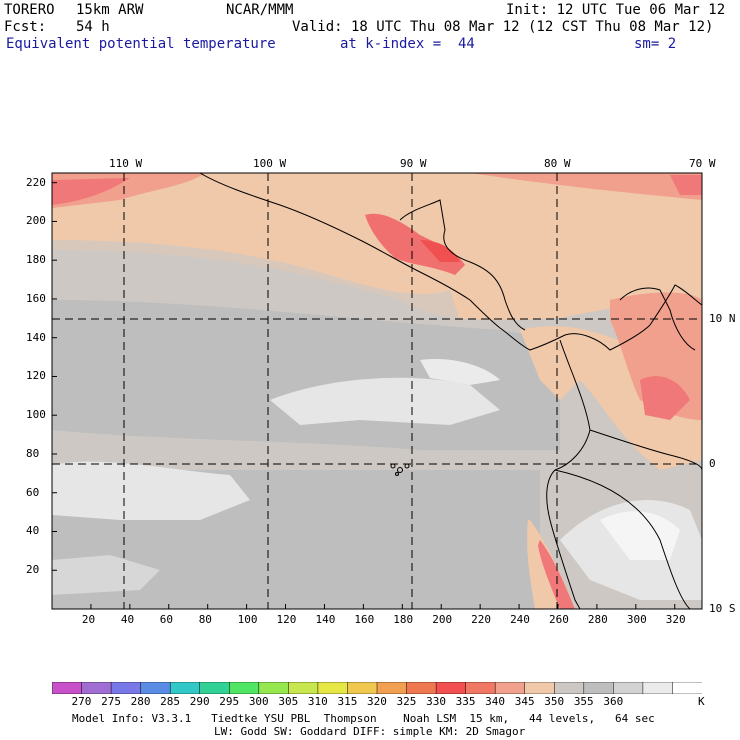 The image size is (740, 740). I want to click on colorbar, so click(377, 688).